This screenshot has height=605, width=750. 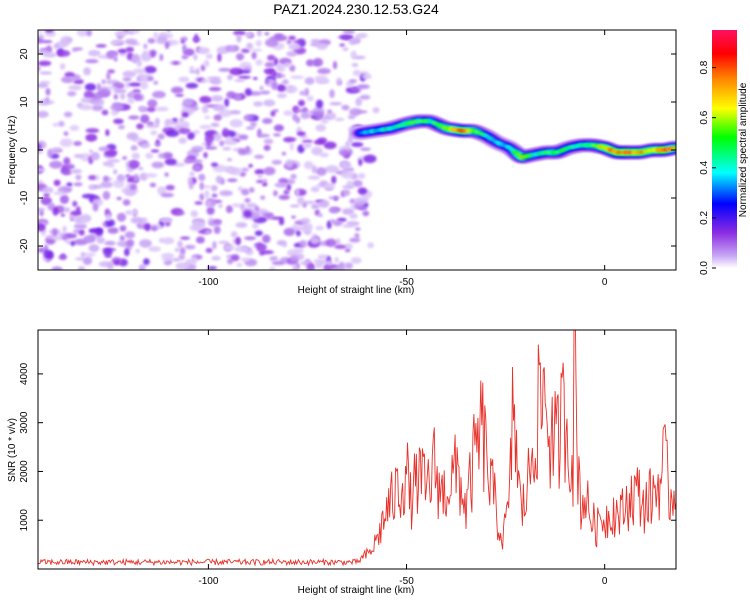 What do you see at coordinates (356, 290) in the screenshot?
I see `spectrogram-x-label: Height of straight line (km)` at bounding box center [356, 290].